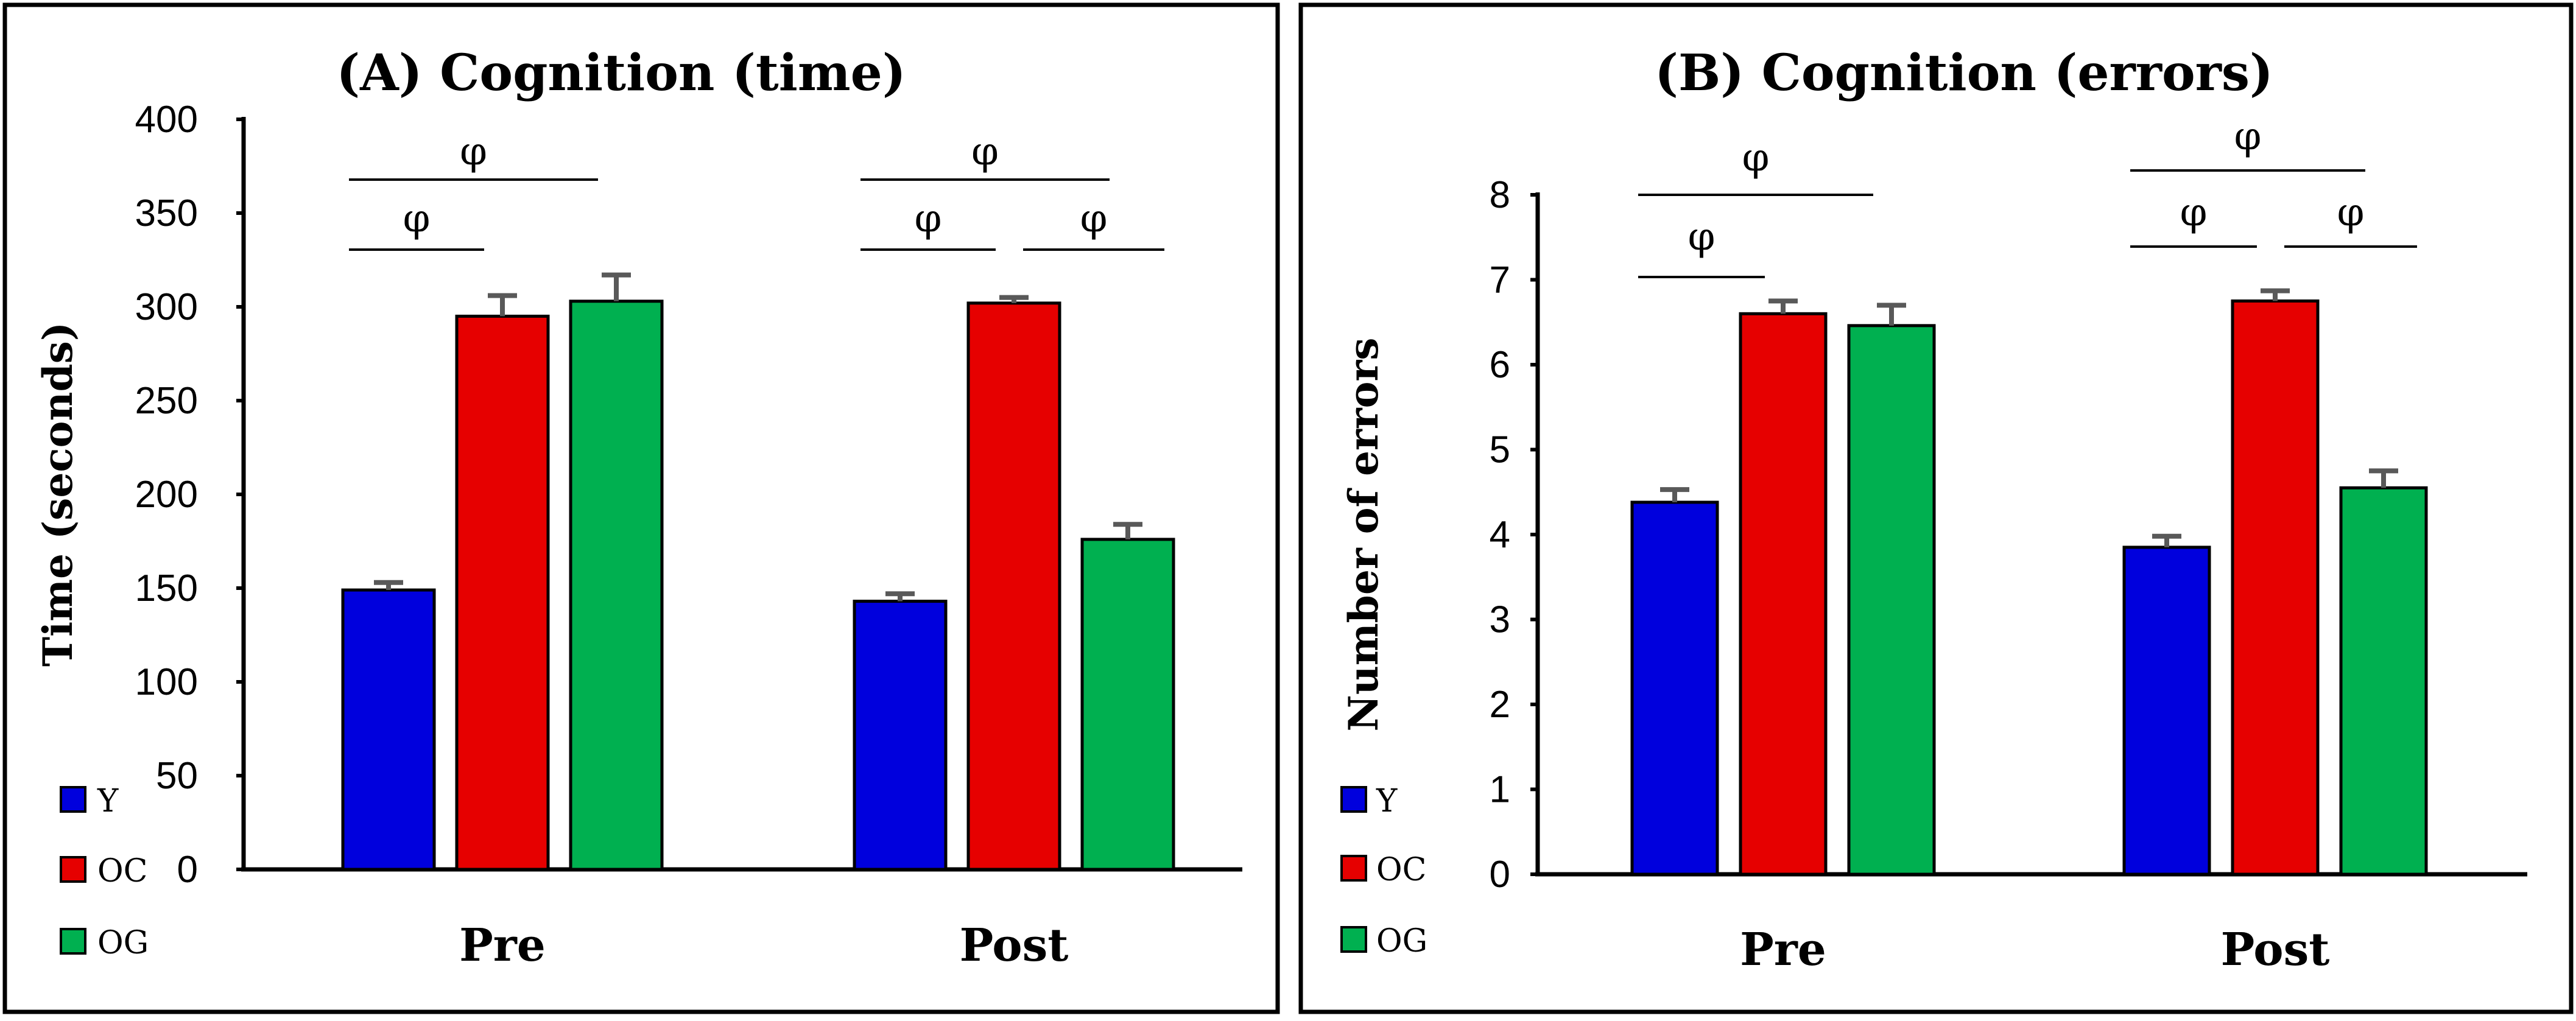 The image size is (2576, 1021). I want to click on chart-title: (B) Cognition (errors), so click(1964, 73).